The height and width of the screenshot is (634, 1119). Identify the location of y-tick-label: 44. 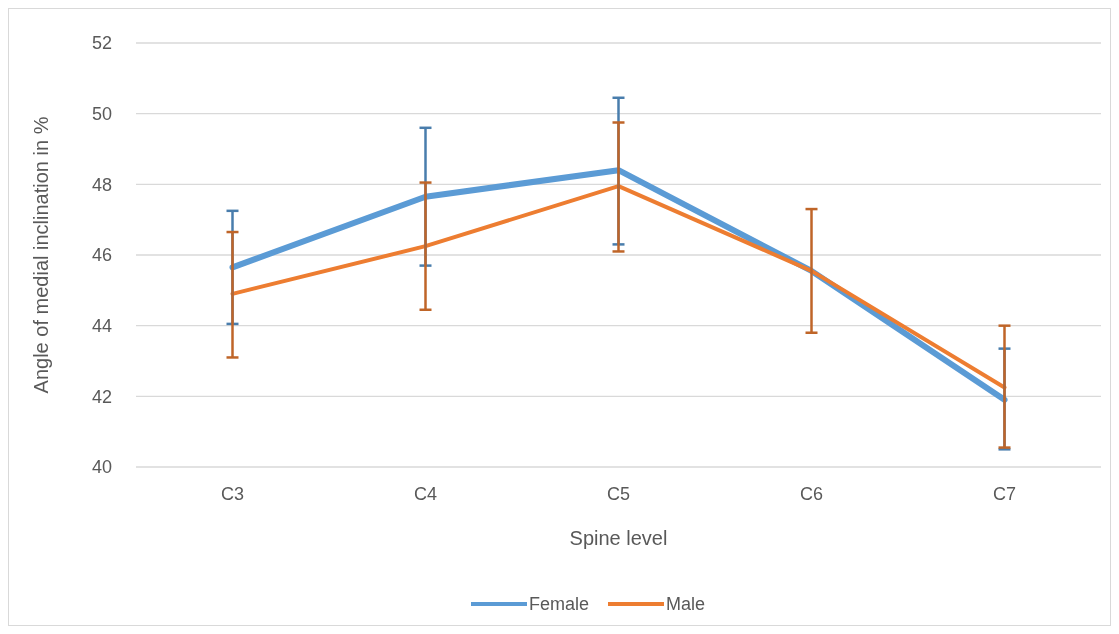
(101, 325).